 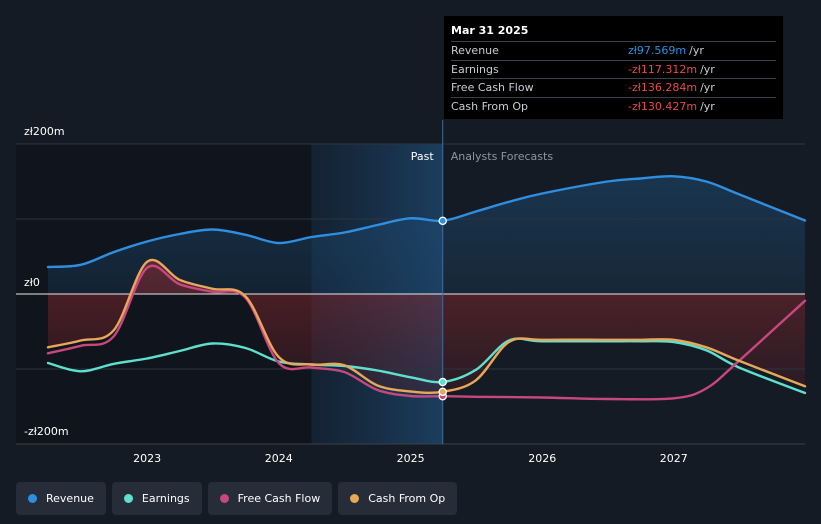 I want to click on tooltip-row-free-cash-flow: Free Cash Flow -zł136.284m /yr, so click(x=613, y=87).